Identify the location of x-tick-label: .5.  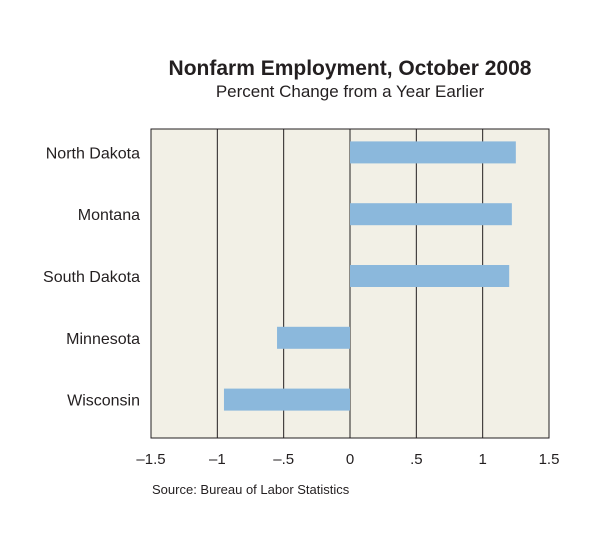
(416, 459).